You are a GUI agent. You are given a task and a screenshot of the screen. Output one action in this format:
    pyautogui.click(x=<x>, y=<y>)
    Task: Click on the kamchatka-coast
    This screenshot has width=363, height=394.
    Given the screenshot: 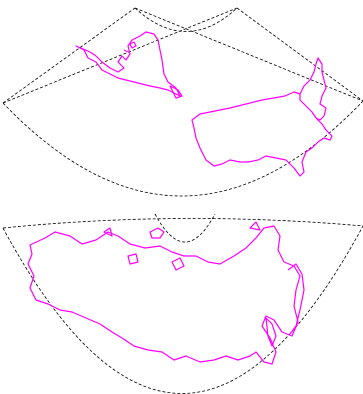 What is the action you would take?
    pyautogui.click(x=296, y=299)
    